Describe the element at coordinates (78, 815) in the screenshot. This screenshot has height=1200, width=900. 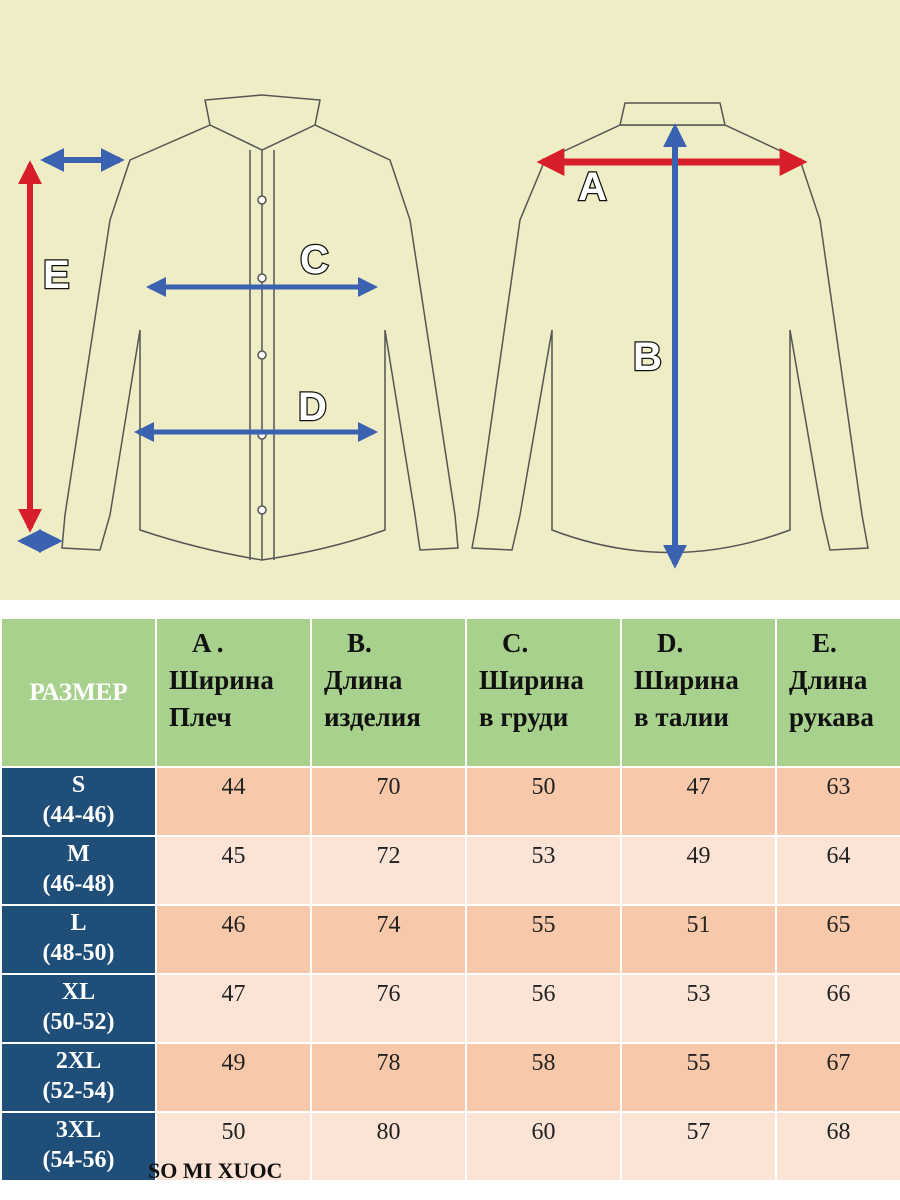
I see `size-range: (44-46)` at that location.